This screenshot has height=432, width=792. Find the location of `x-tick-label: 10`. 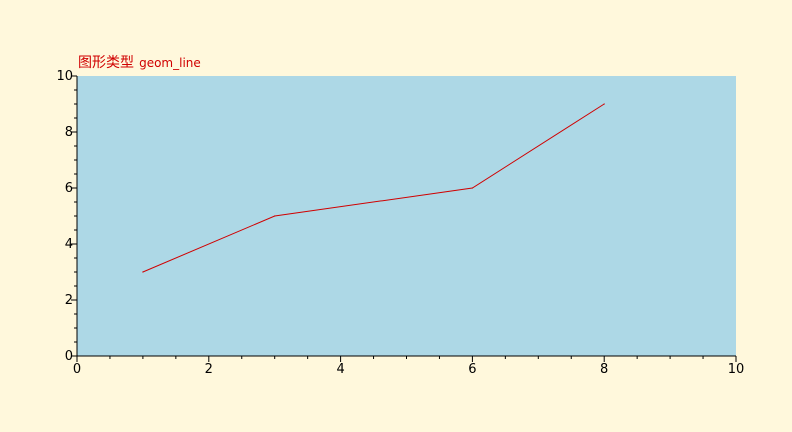

x-tick-label: 10 is located at coordinates (736, 369).